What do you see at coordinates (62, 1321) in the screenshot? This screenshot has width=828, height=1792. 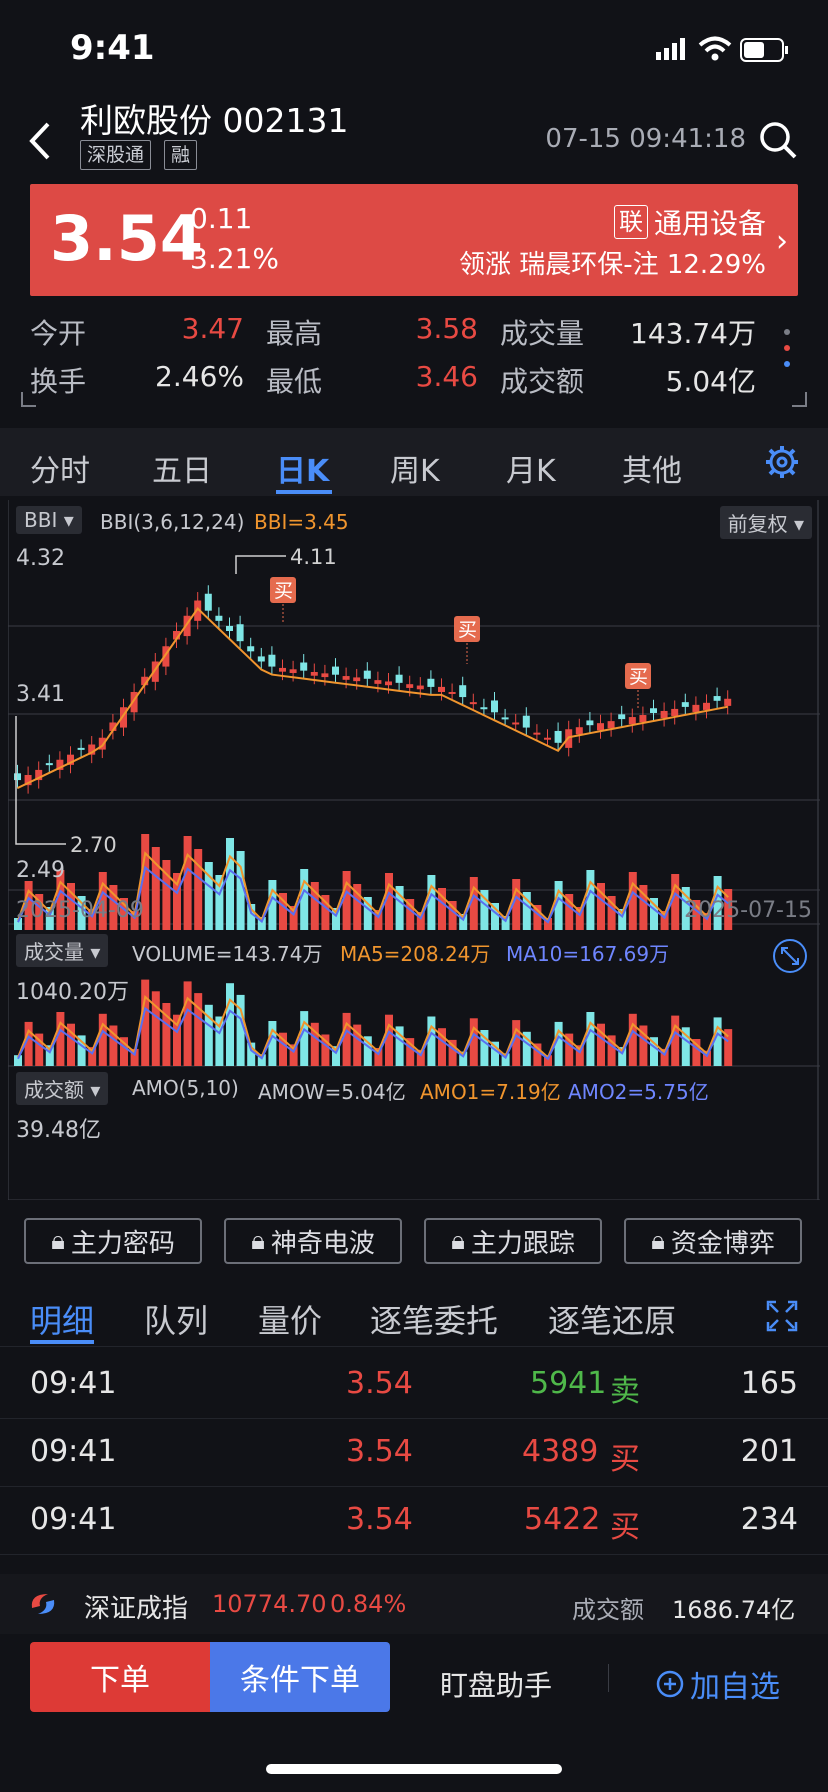 I see `tab-detail: 明细` at bounding box center [62, 1321].